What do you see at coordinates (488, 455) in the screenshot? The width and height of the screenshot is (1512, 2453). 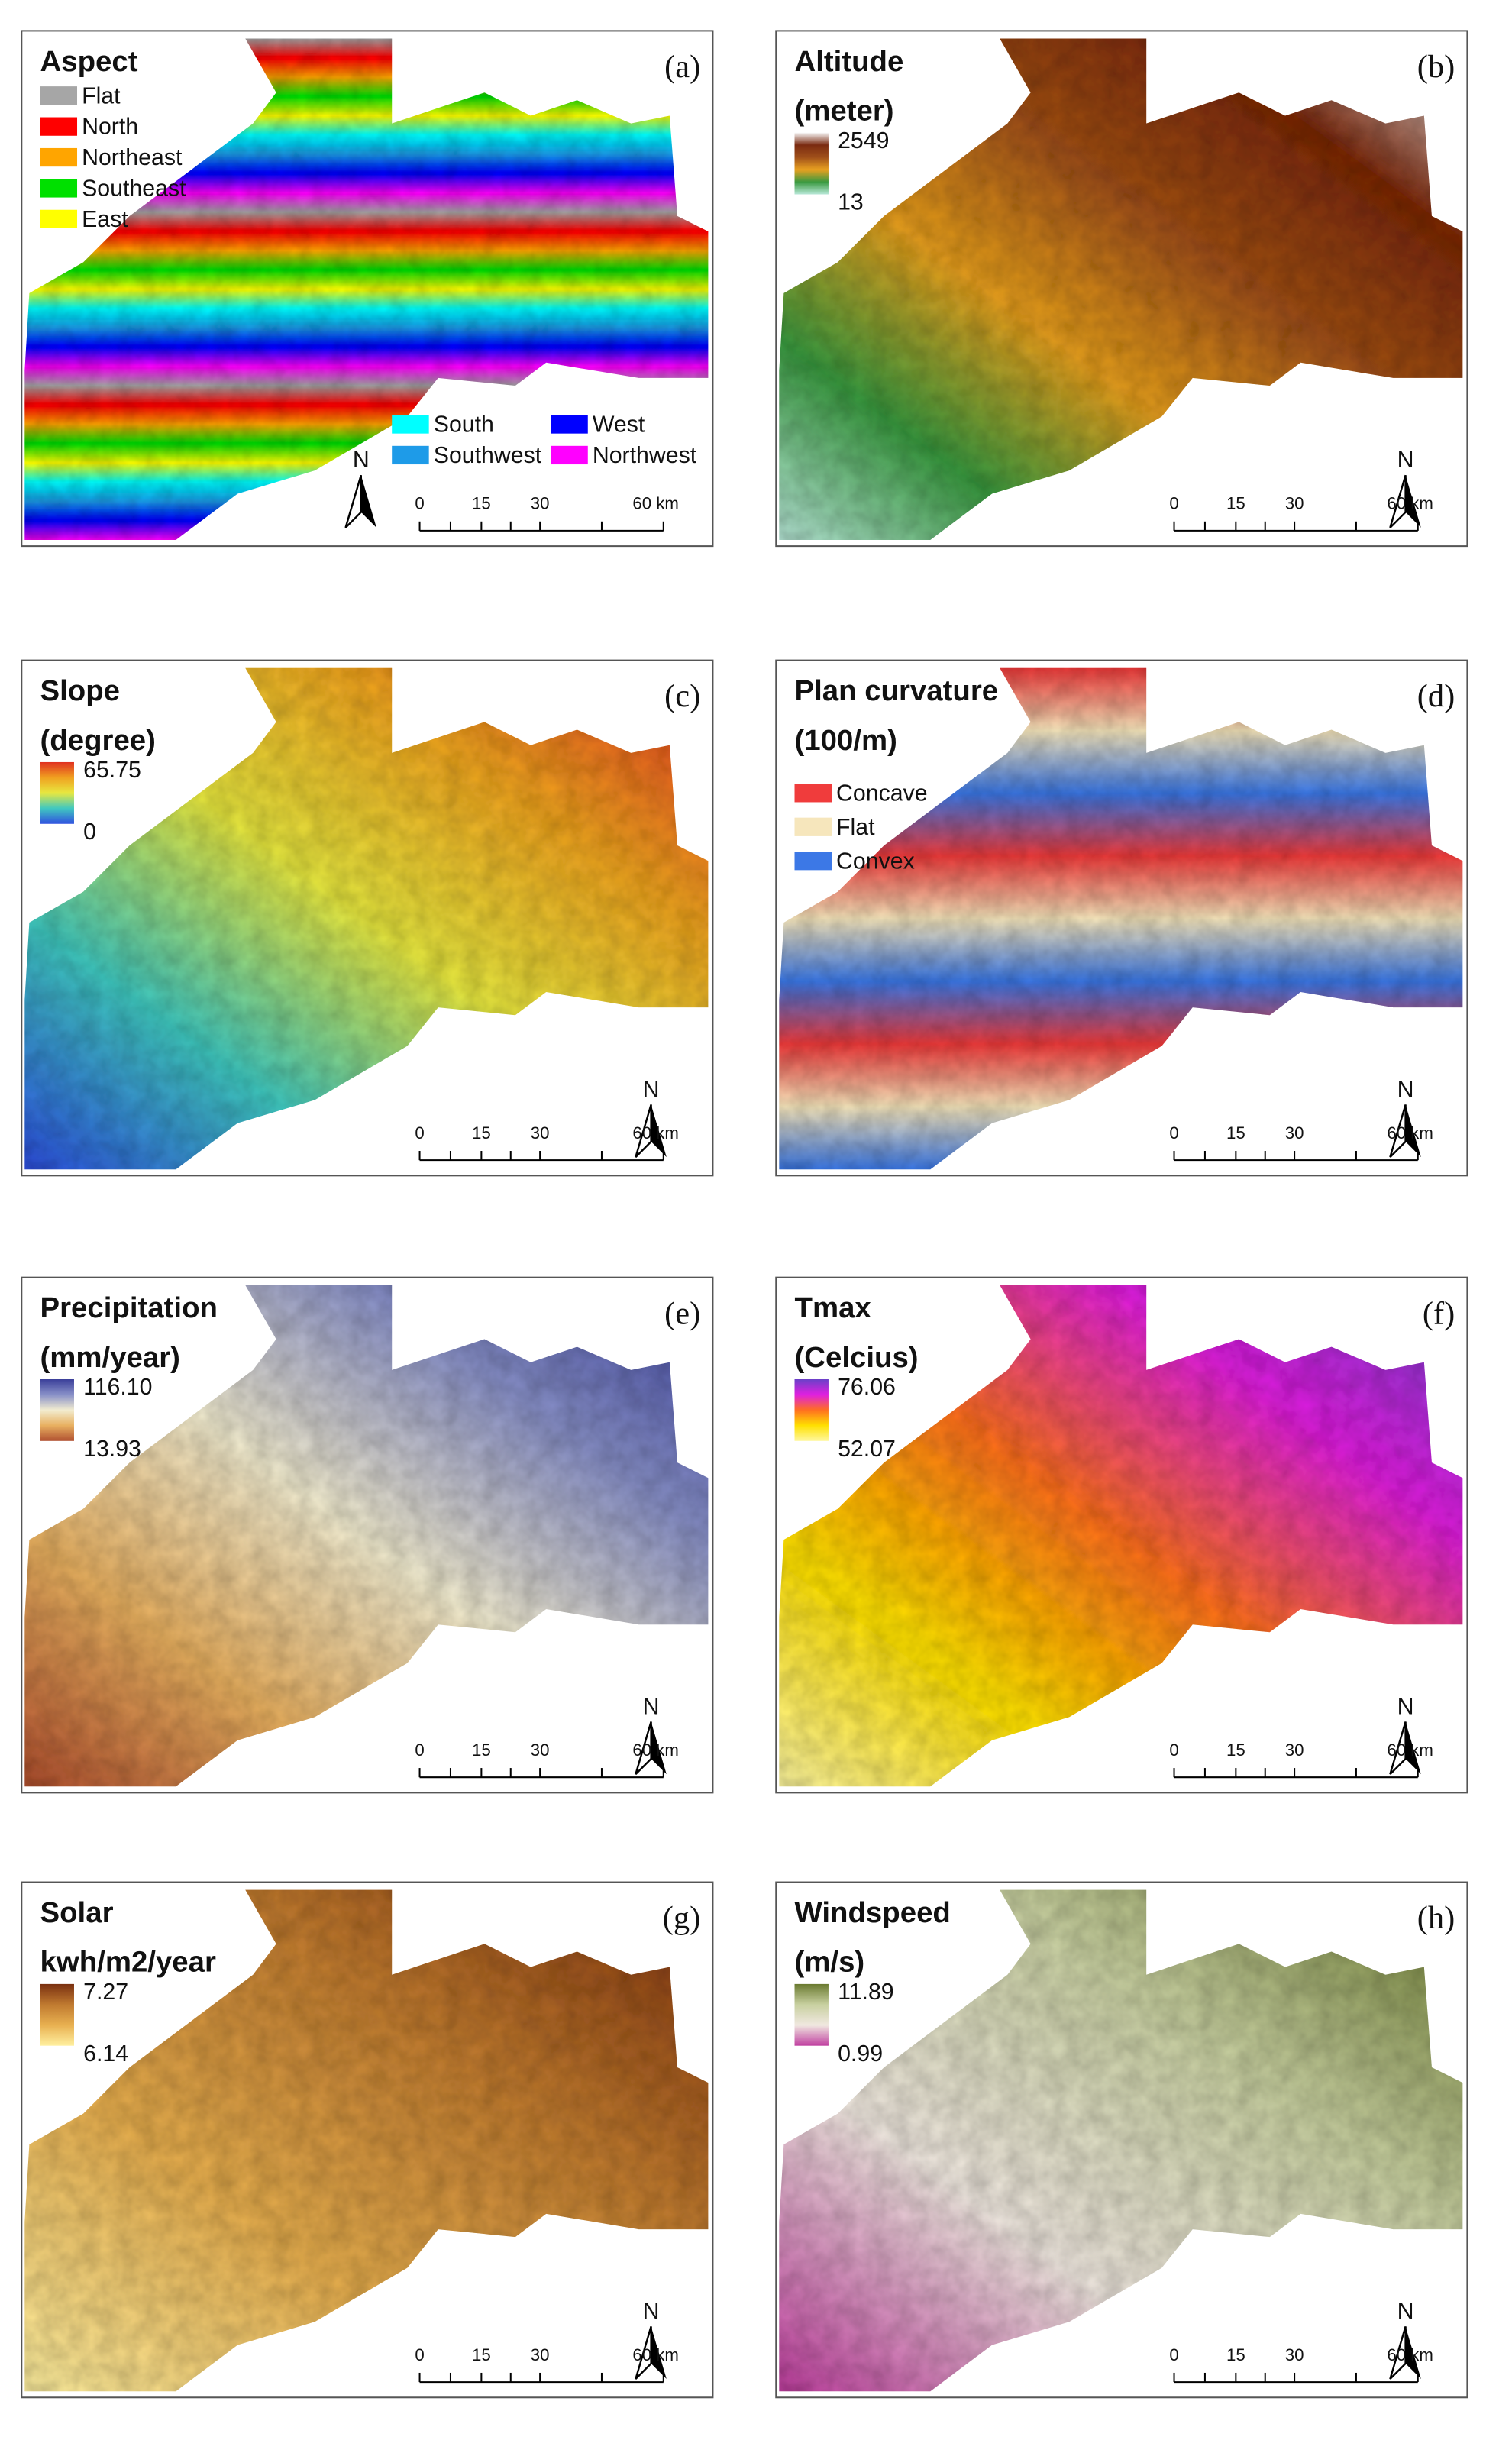 I see `legend-label: Southwest` at bounding box center [488, 455].